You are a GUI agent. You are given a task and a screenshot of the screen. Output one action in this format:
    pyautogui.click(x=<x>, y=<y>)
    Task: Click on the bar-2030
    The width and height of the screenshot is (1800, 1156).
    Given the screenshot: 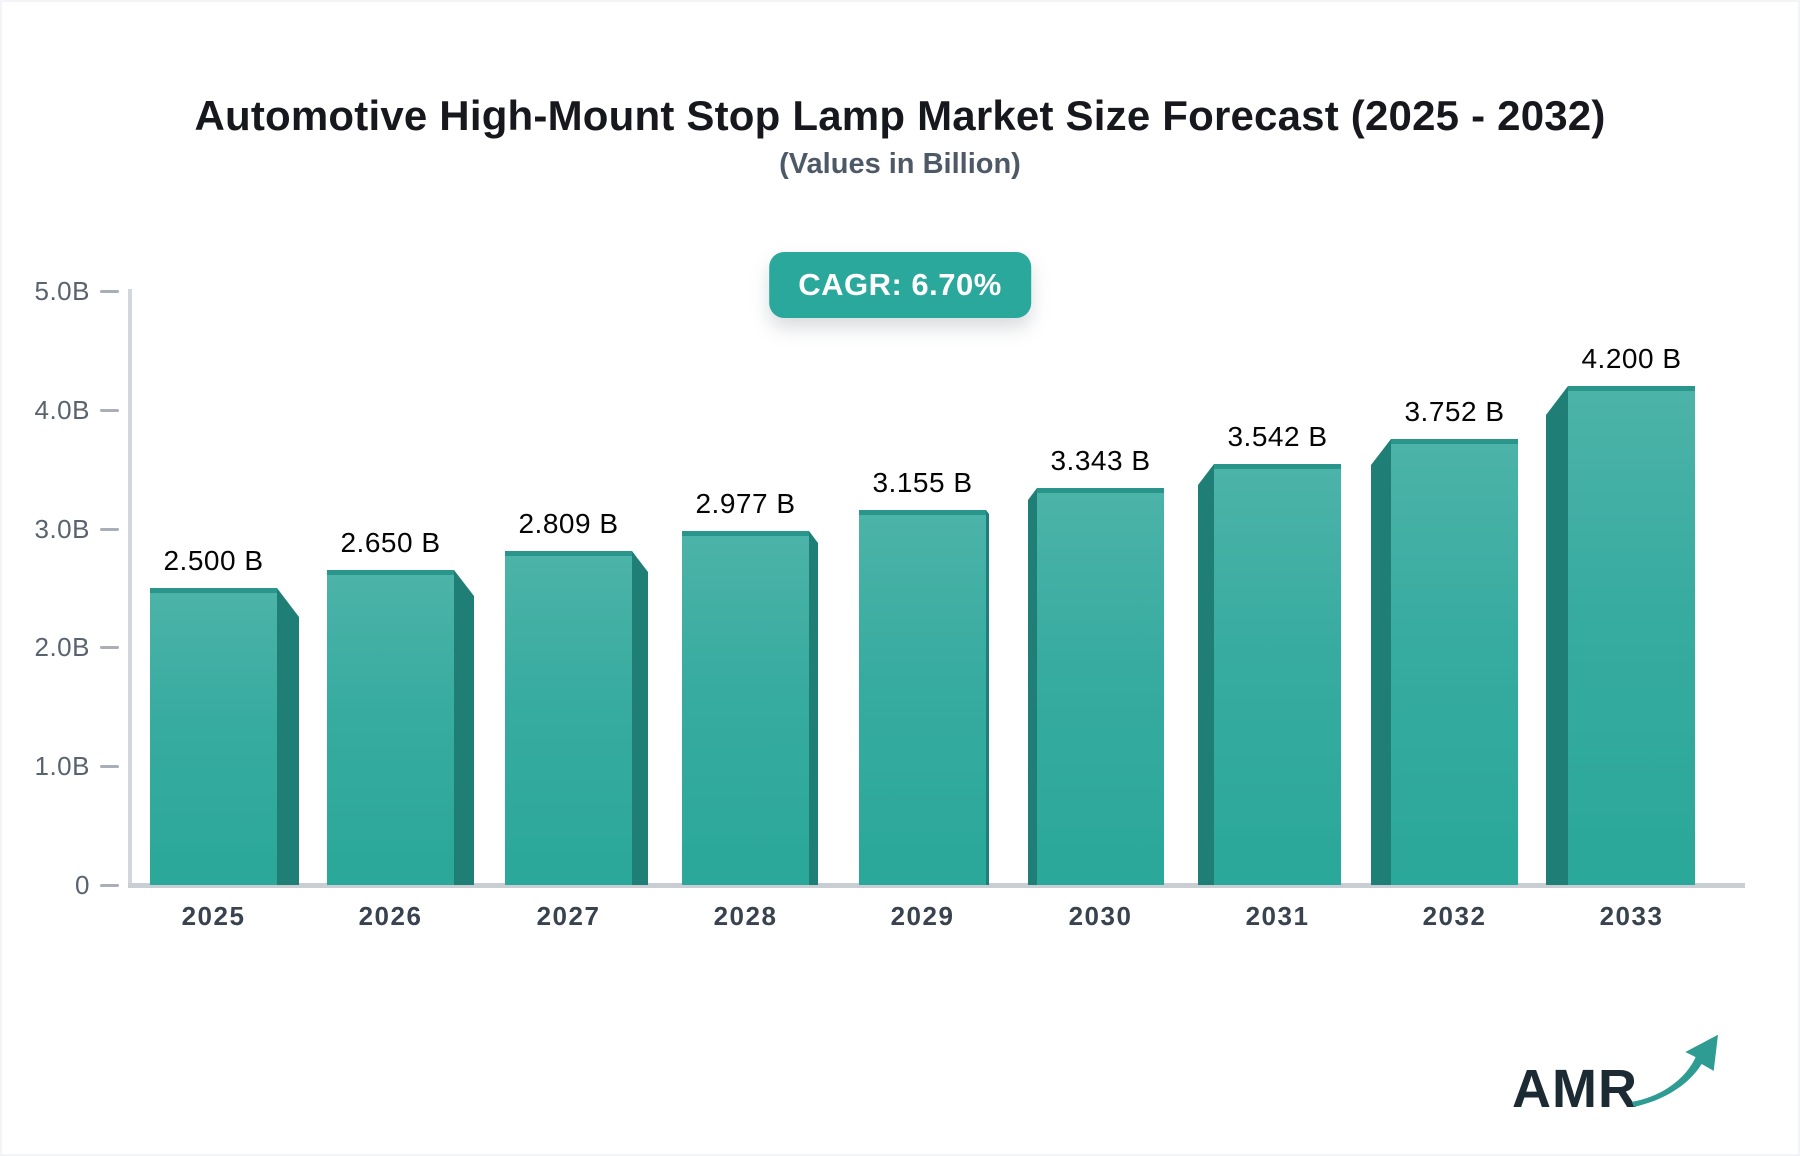 What is the action you would take?
    pyautogui.click(x=1100, y=686)
    